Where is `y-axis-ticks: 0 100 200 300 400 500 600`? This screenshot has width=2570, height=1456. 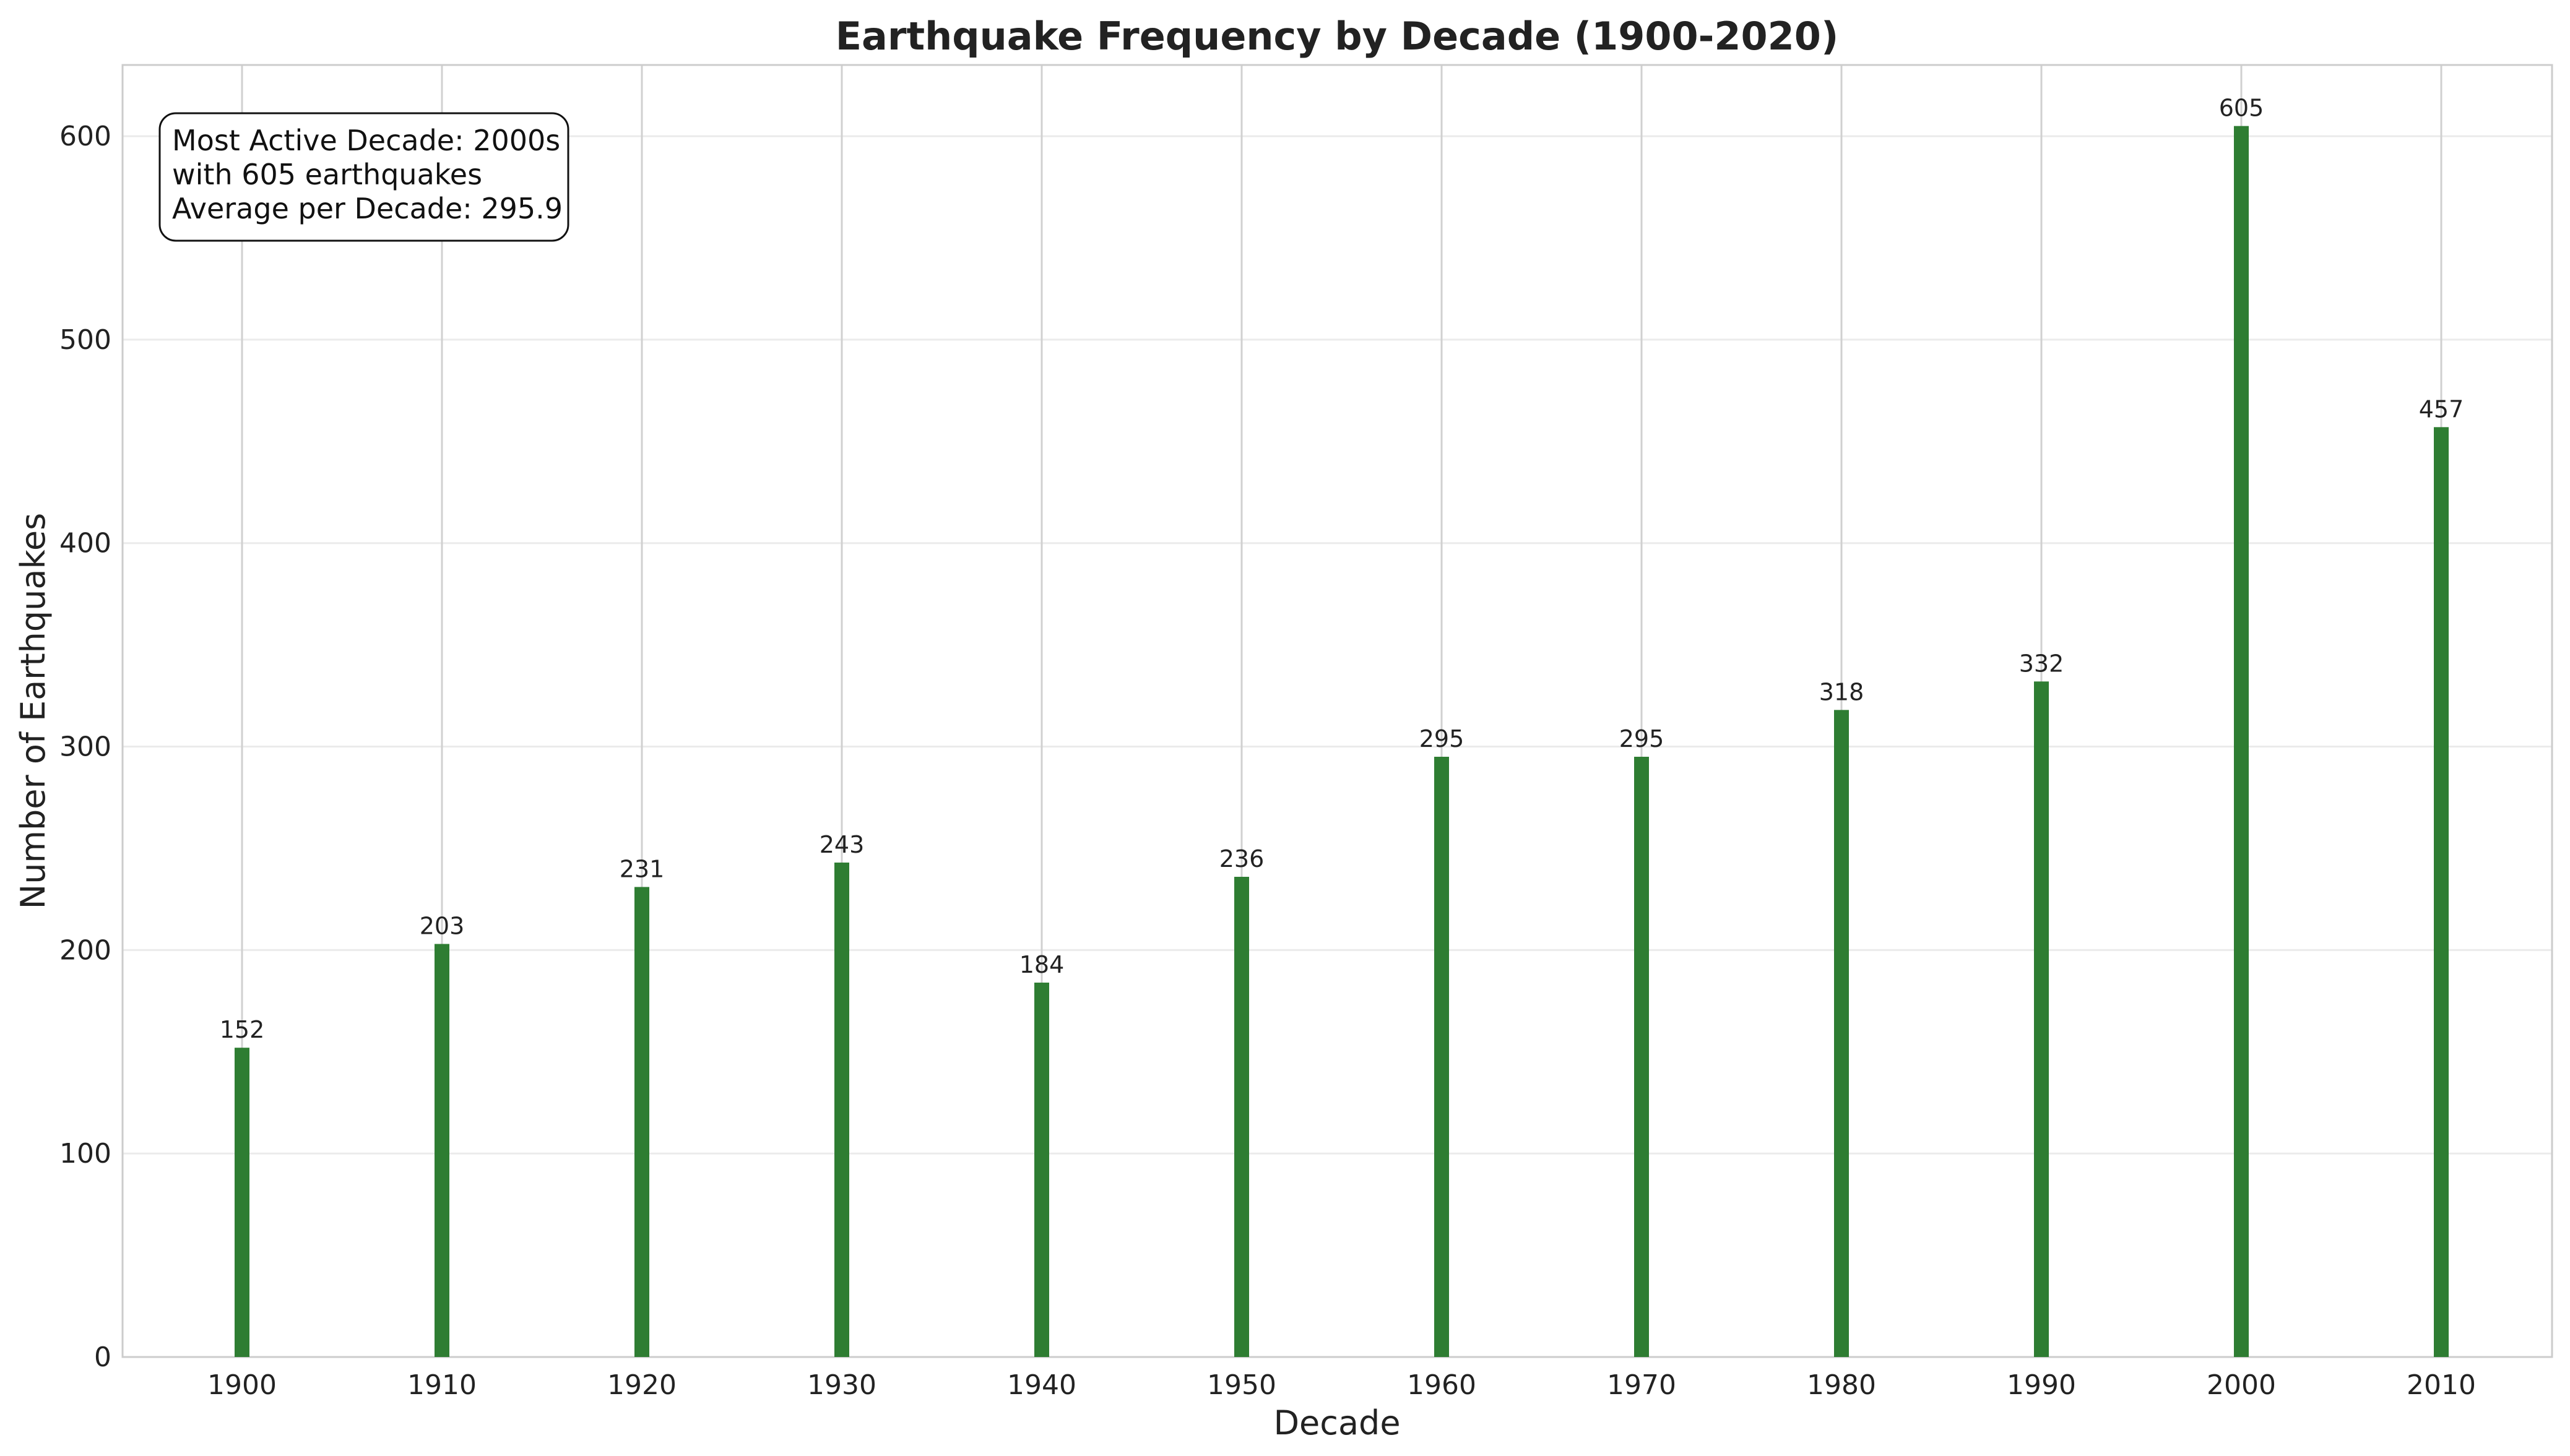
y-axis-ticks: 0 100 200 300 400 500 600 is located at coordinates (85, 747).